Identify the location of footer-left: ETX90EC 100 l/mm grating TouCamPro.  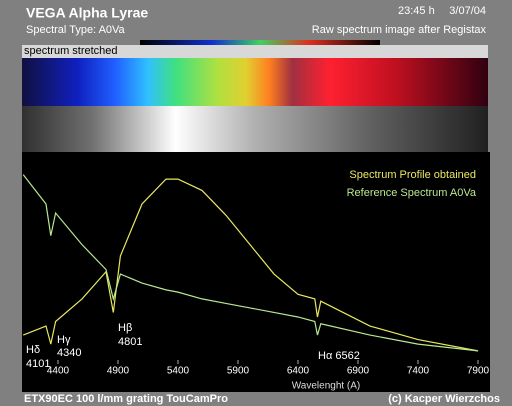
(126, 399).